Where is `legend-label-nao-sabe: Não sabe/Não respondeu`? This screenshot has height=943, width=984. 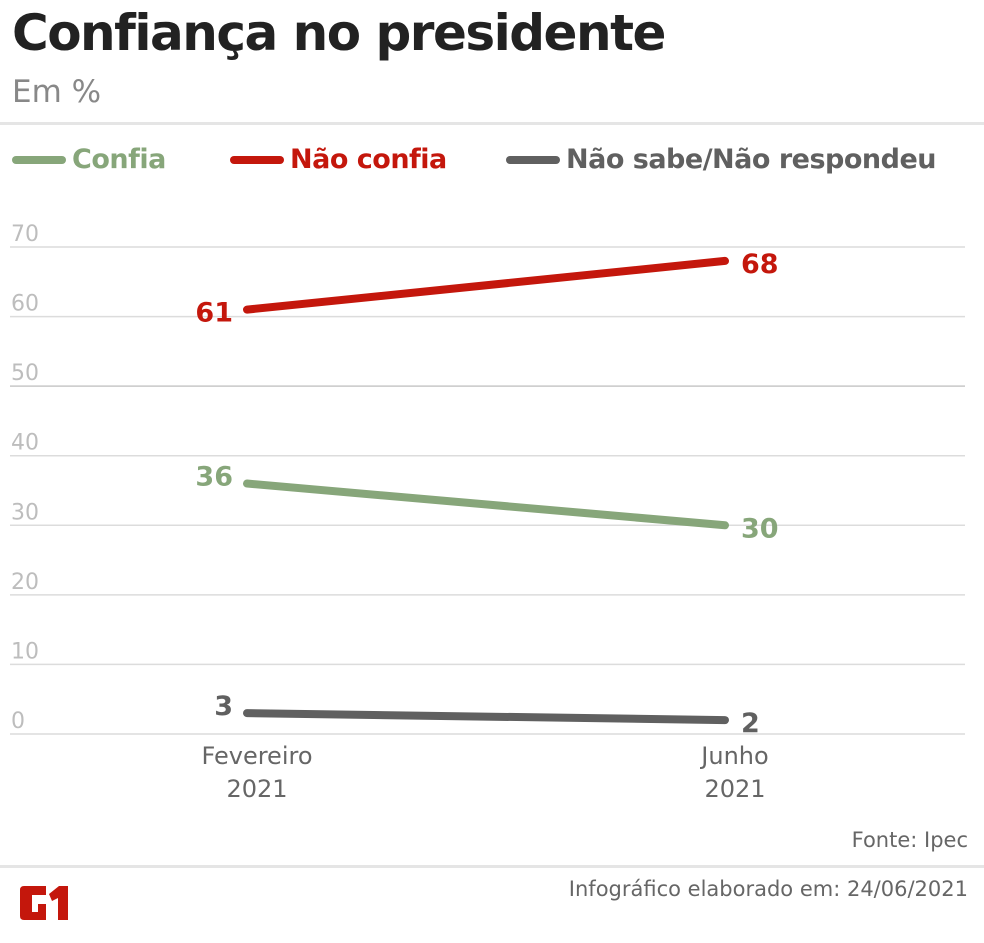
legend-label-nao-sabe: Não sabe/Não respondeu is located at coordinates (751, 159).